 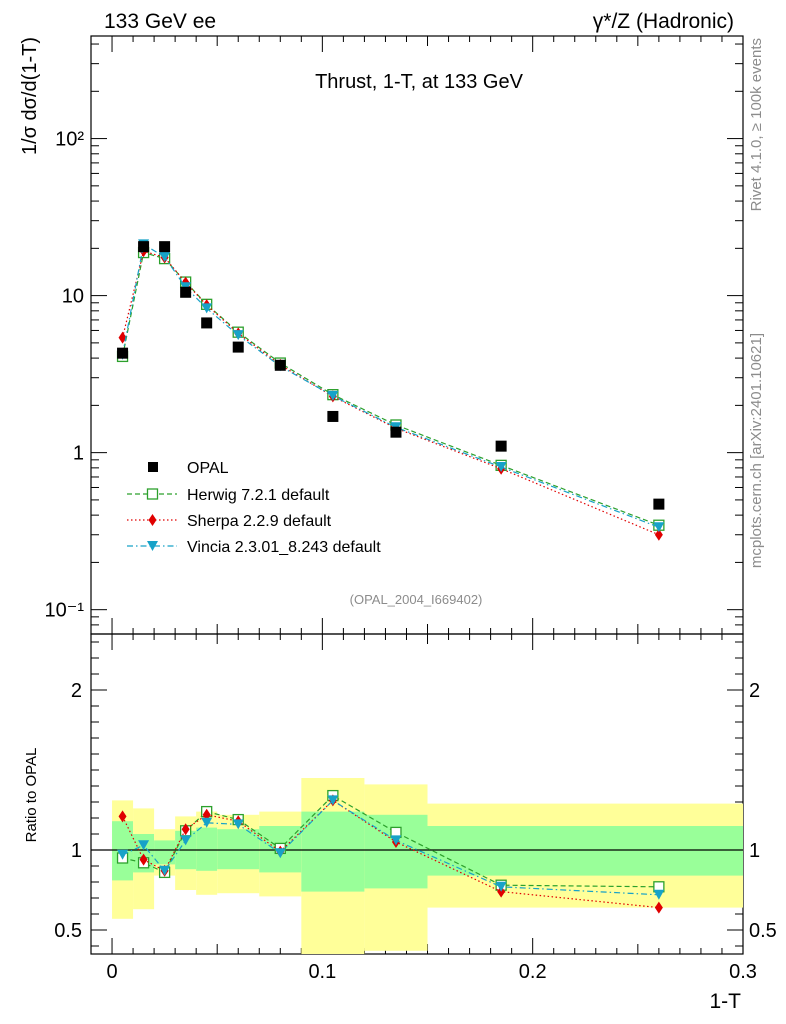 What do you see at coordinates (111, 972) in the screenshot?
I see `x-tick-label-0: 0` at bounding box center [111, 972].